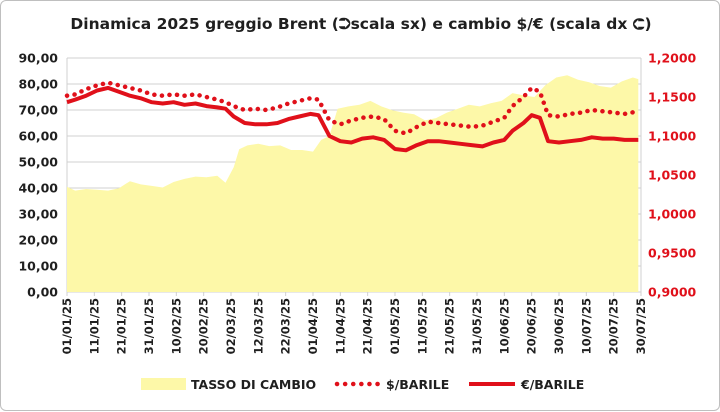 Image resolution: width=720 pixels, height=412 pixels. I want to click on left-tick-label: 60,00, so click(38, 136).